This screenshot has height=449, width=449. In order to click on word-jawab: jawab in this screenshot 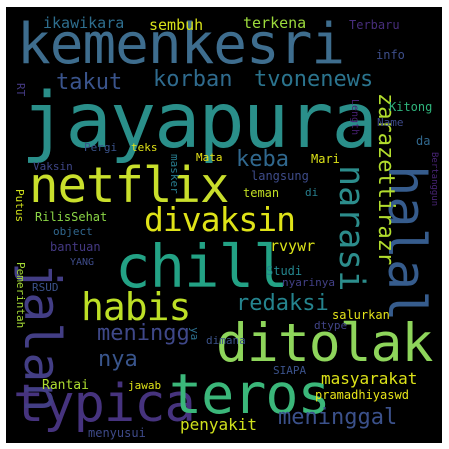, I will do `click(145, 385)`.